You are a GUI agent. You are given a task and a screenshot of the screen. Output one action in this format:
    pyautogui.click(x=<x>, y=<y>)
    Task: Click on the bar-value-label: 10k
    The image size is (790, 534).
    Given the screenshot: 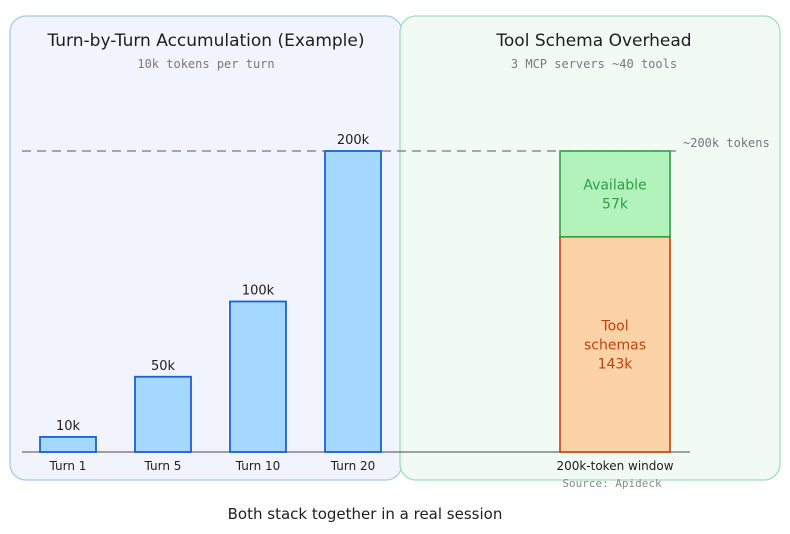 What is the action you would take?
    pyautogui.click(x=68, y=426)
    